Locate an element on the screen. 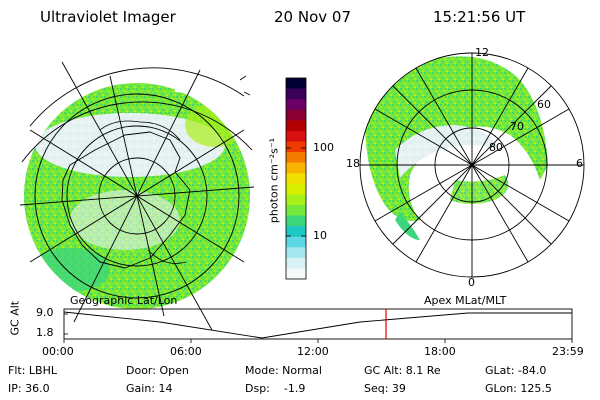 This screenshot has height=400, width=600. mlt-label-6: 6 is located at coordinates (579, 163).